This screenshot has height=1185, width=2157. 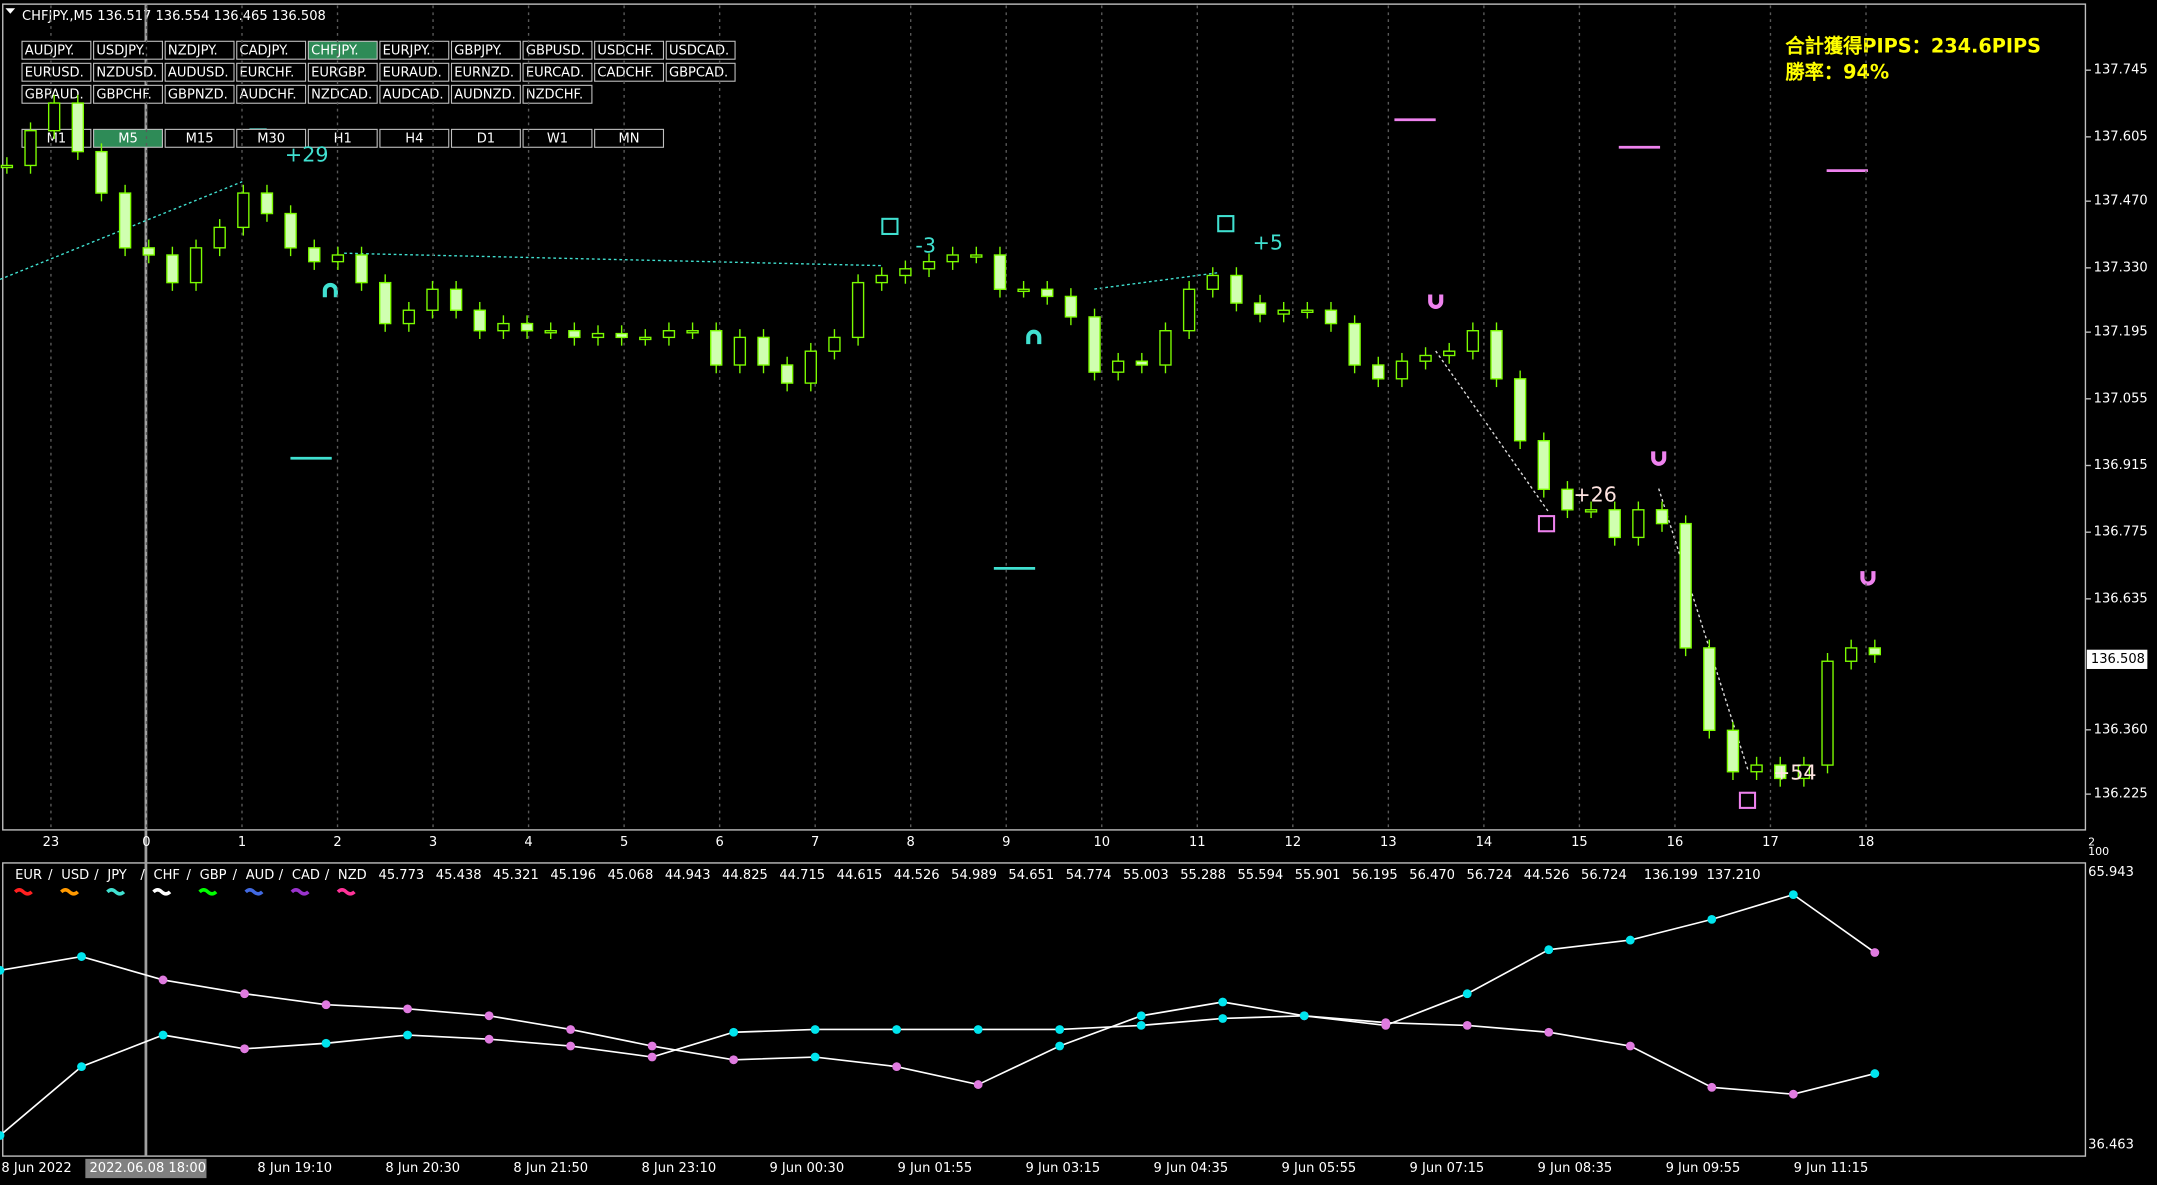 What do you see at coordinates (268, 94) in the screenshot?
I see `symbol-label: AUDCHF.` at bounding box center [268, 94].